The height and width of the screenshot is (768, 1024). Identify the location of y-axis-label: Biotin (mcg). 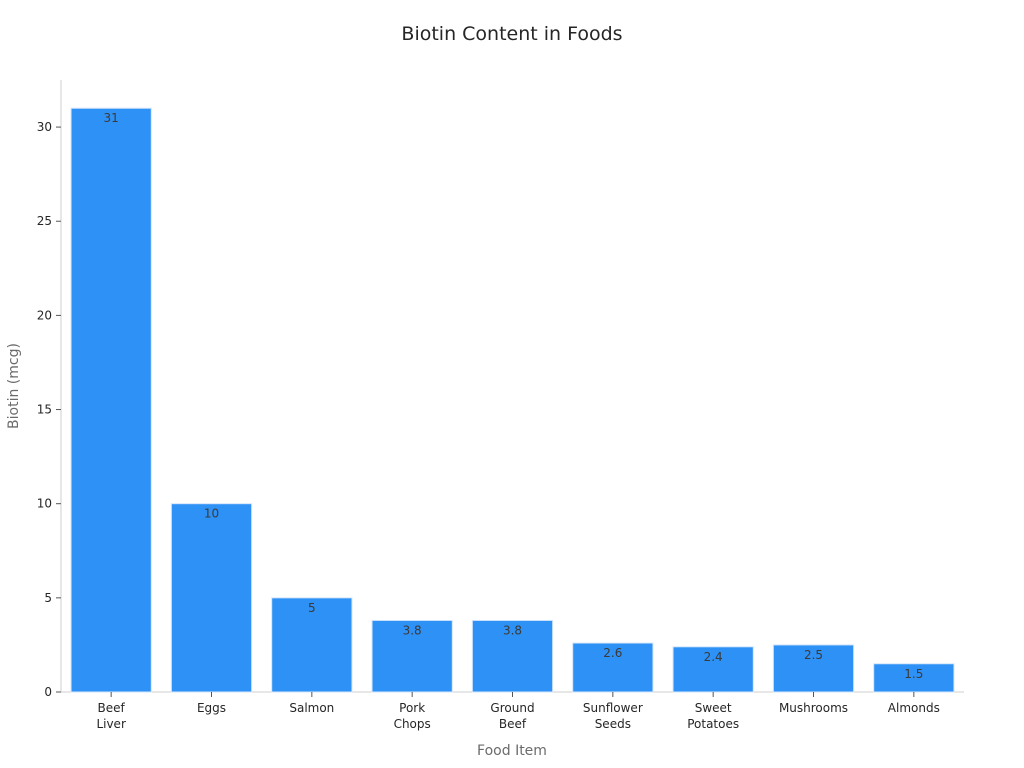
(14, 386).